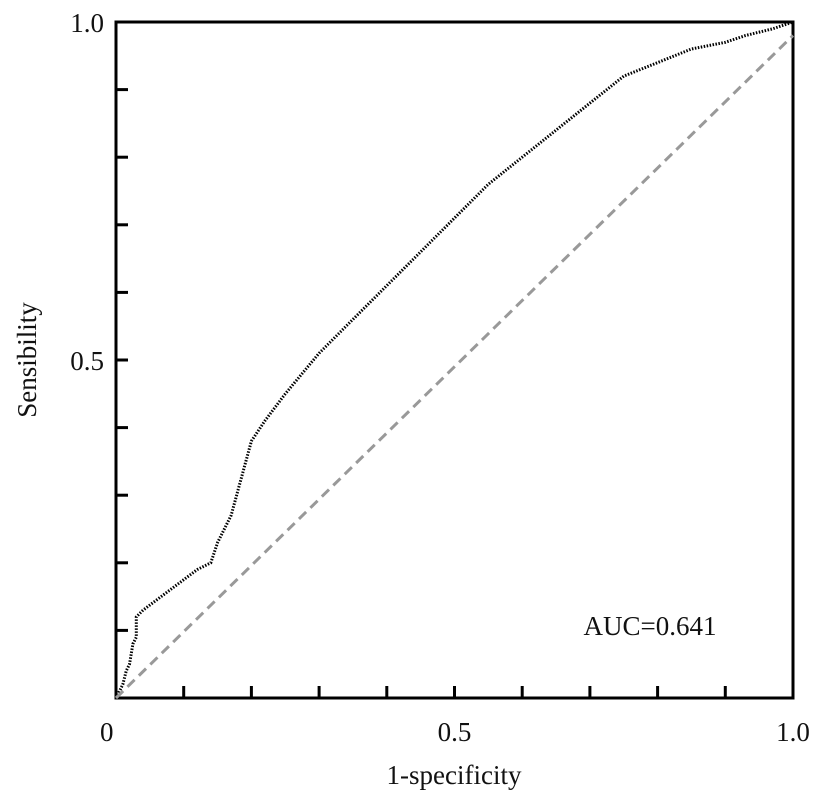  What do you see at coordinates (455, 732) in the screenshot?
I see `x-tick-label: 0.5` at bounding box center [455, 732].